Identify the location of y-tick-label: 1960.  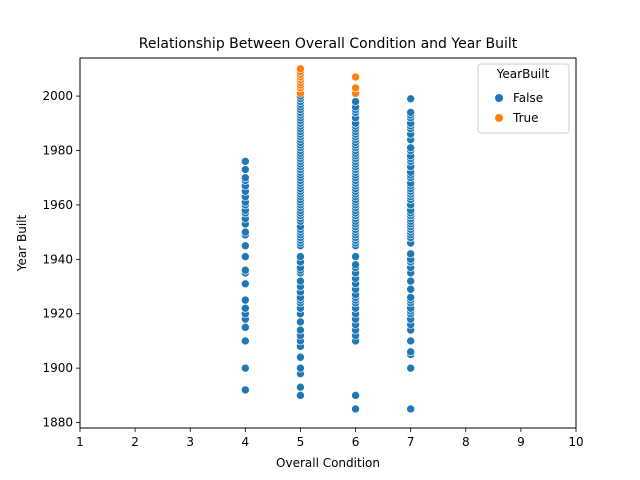
(57, 205).